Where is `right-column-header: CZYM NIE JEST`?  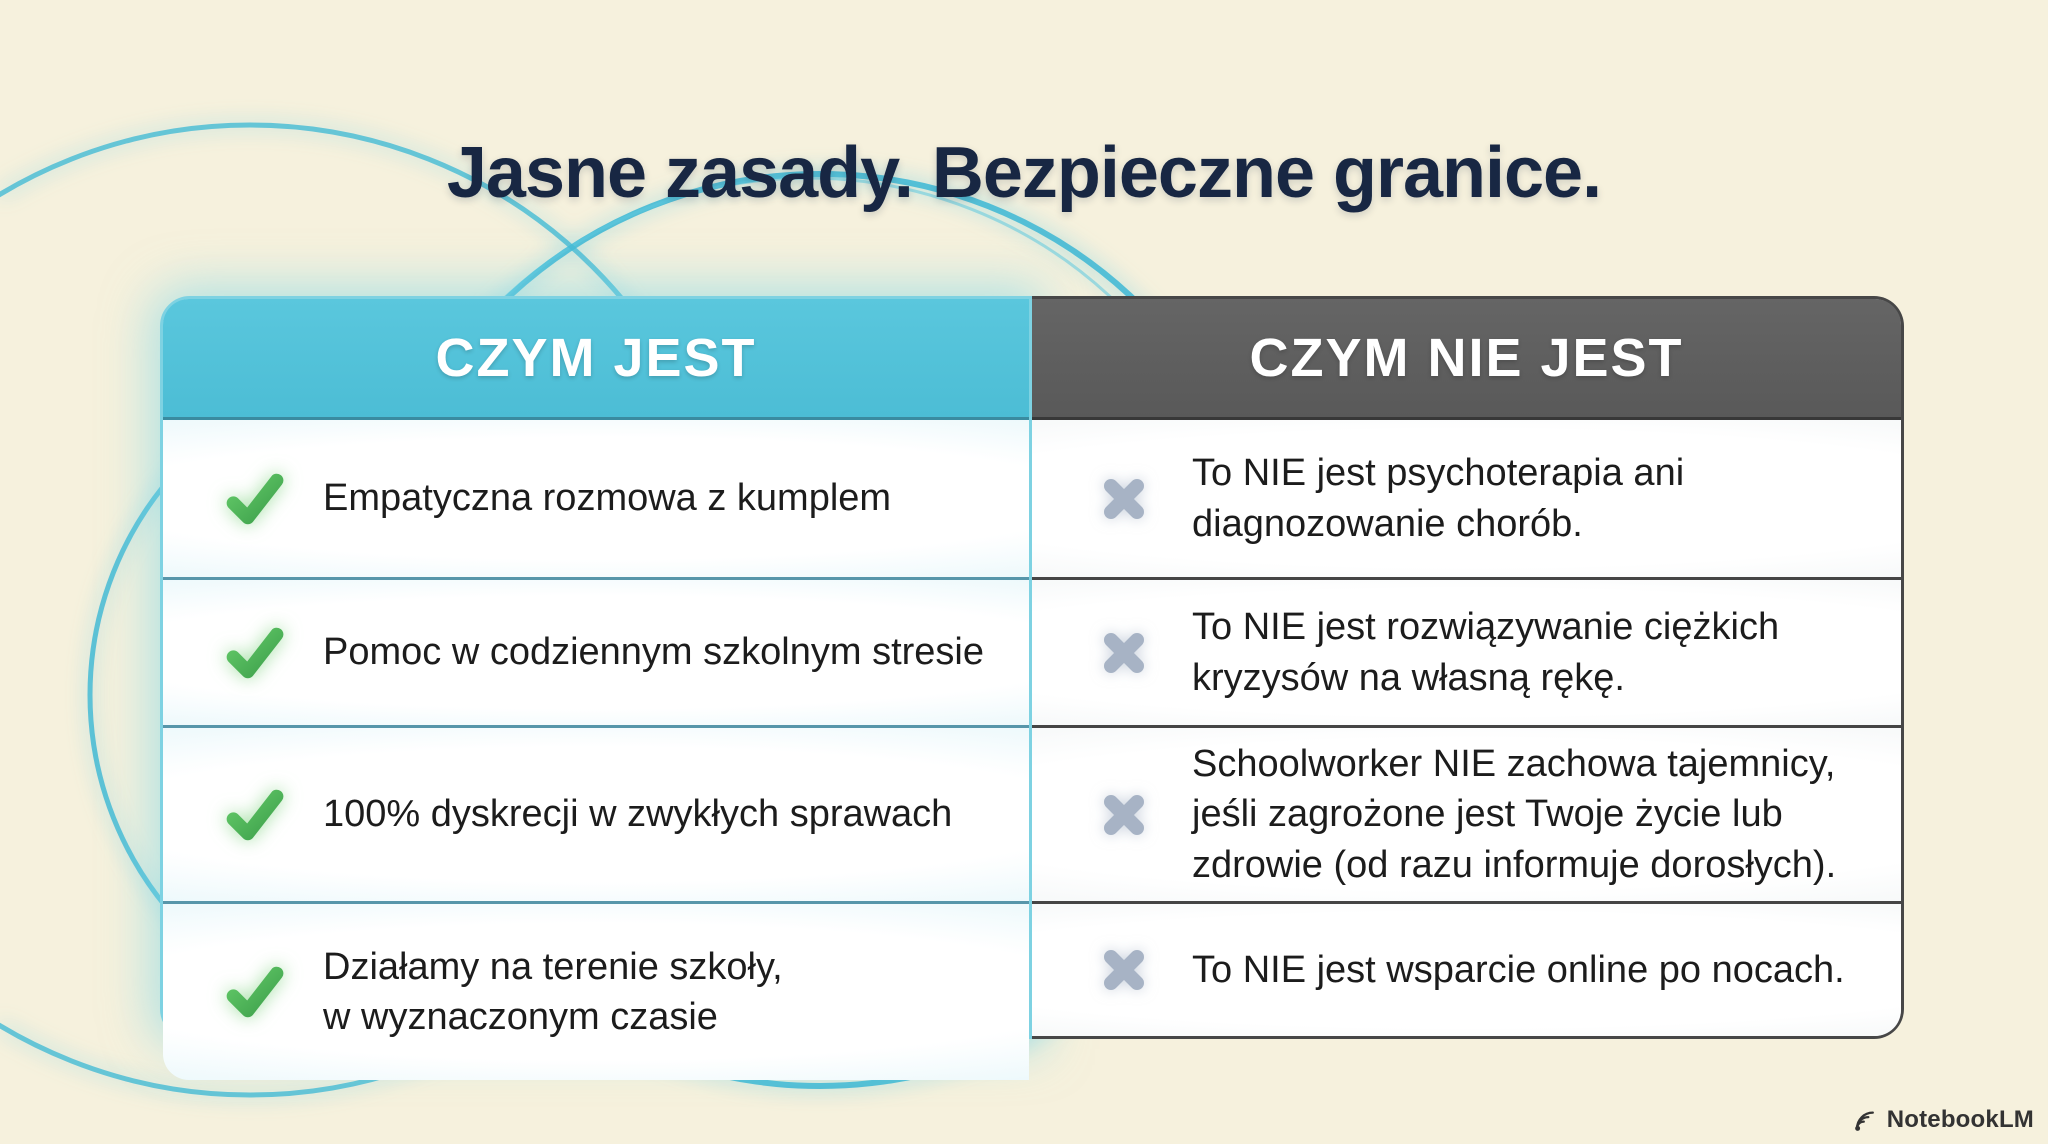
right-column-header: CZYM NIE JEST is located at coordinates (1466, 359).